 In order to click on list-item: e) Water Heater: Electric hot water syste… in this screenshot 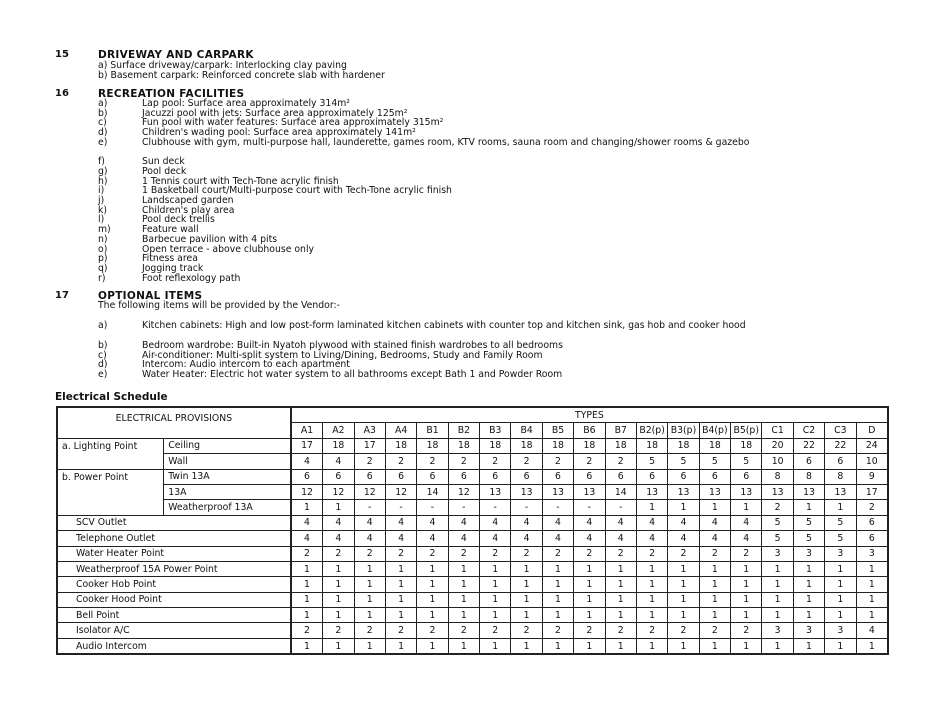, I will do `click(494, 375)`.